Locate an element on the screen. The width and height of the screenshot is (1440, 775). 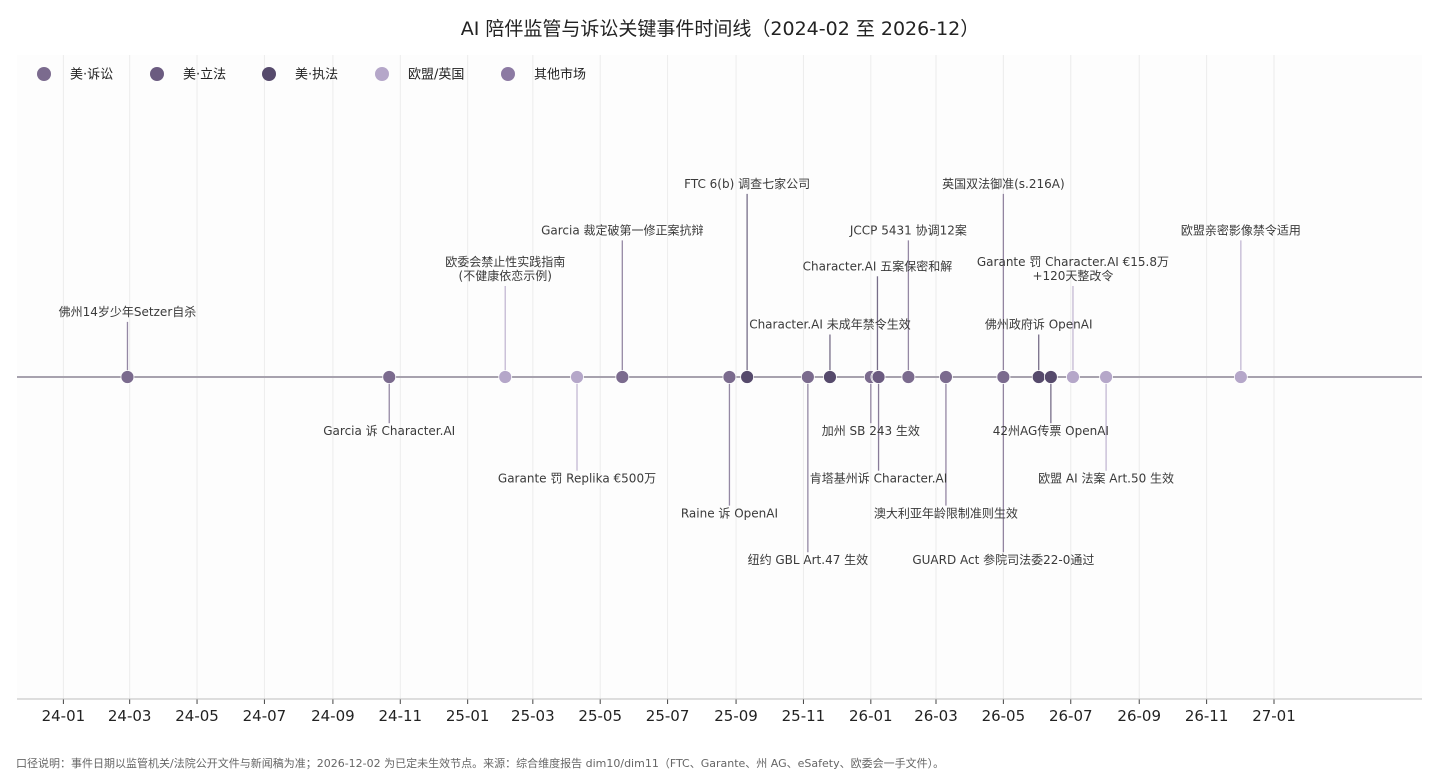
legend-item: 美·立法 is located at coordinates (188, 75).